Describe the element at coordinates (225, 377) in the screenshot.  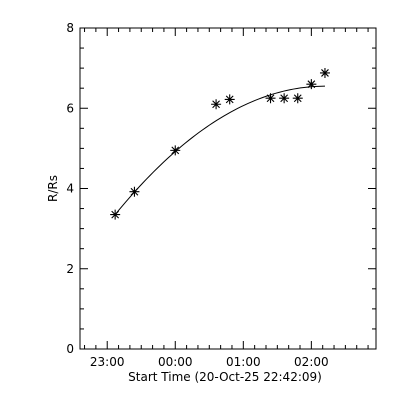
I see `x-axis-title: Start Time (20-Oct-25 22:42:09)` at that location.